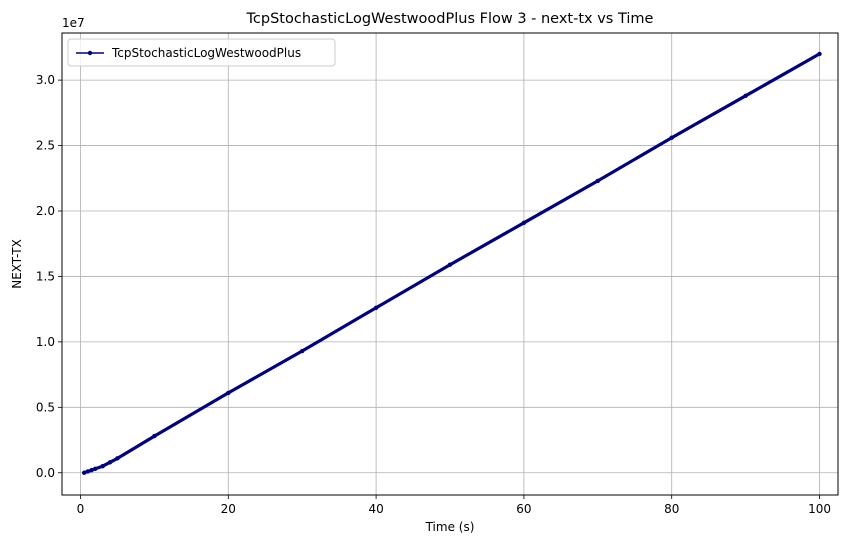 This screenshot has width=846, height=547. I want to click on x-axis-label: Time (s), so click(450, 527).